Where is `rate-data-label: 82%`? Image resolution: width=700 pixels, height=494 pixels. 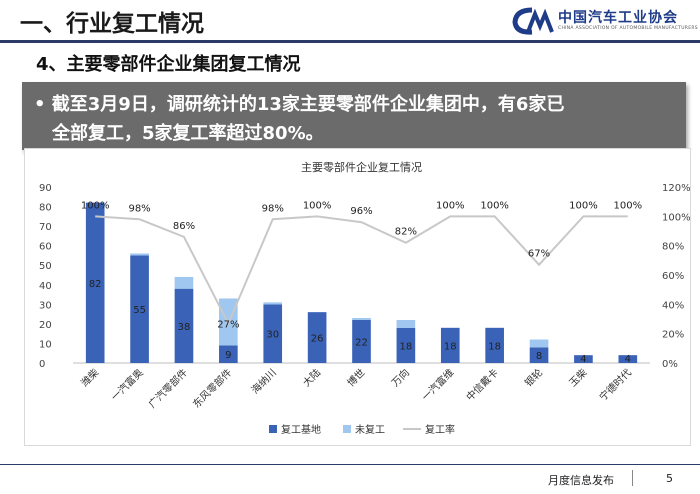
rate-data-label: 82% is located at coordinates (406, 232).